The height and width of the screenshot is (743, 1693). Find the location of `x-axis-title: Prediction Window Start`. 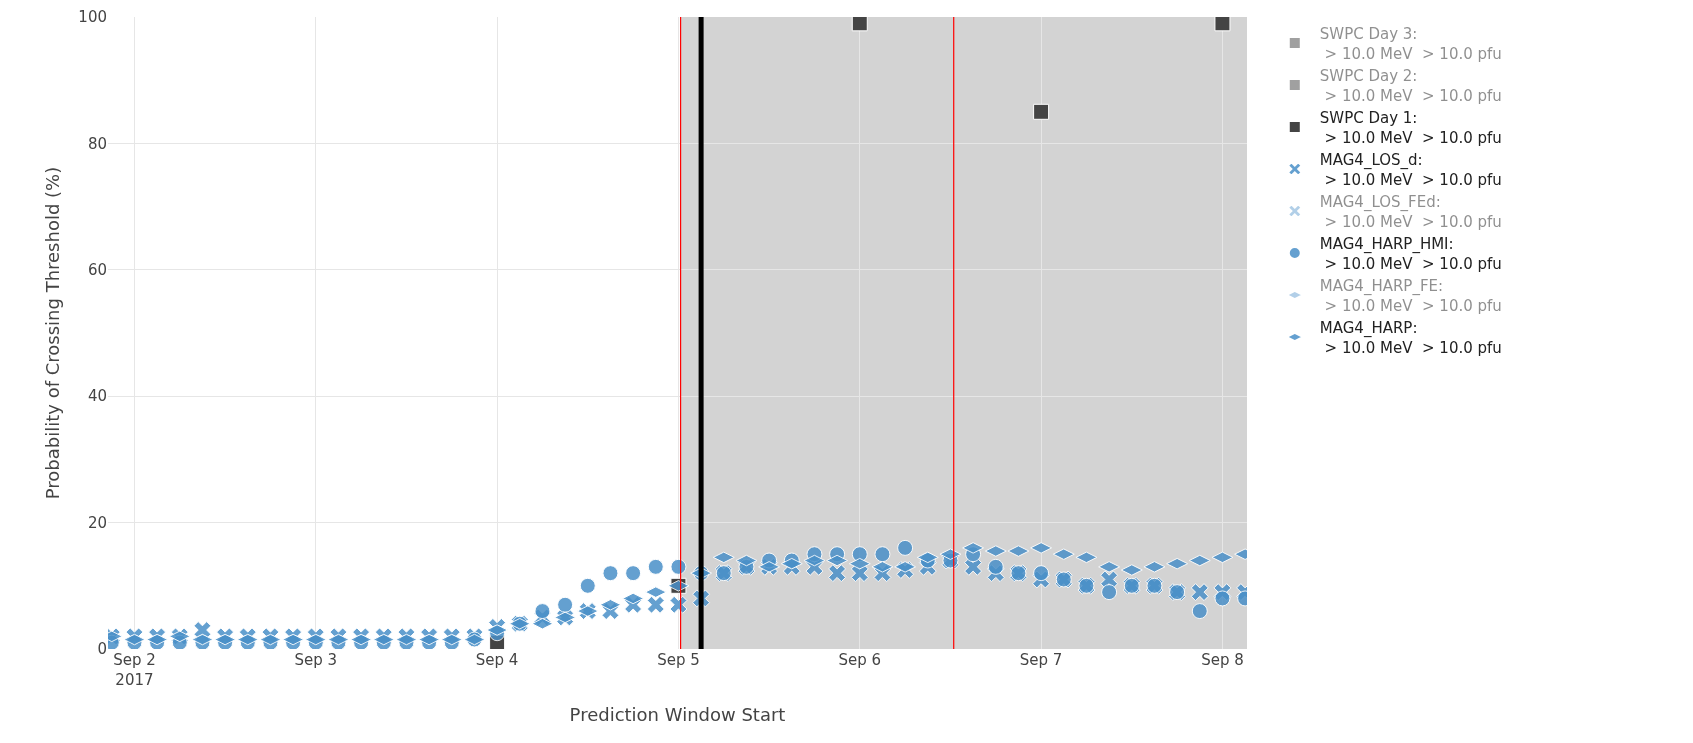

x-axis-title: Prediction Window Start is located at coordinates (677, 714).